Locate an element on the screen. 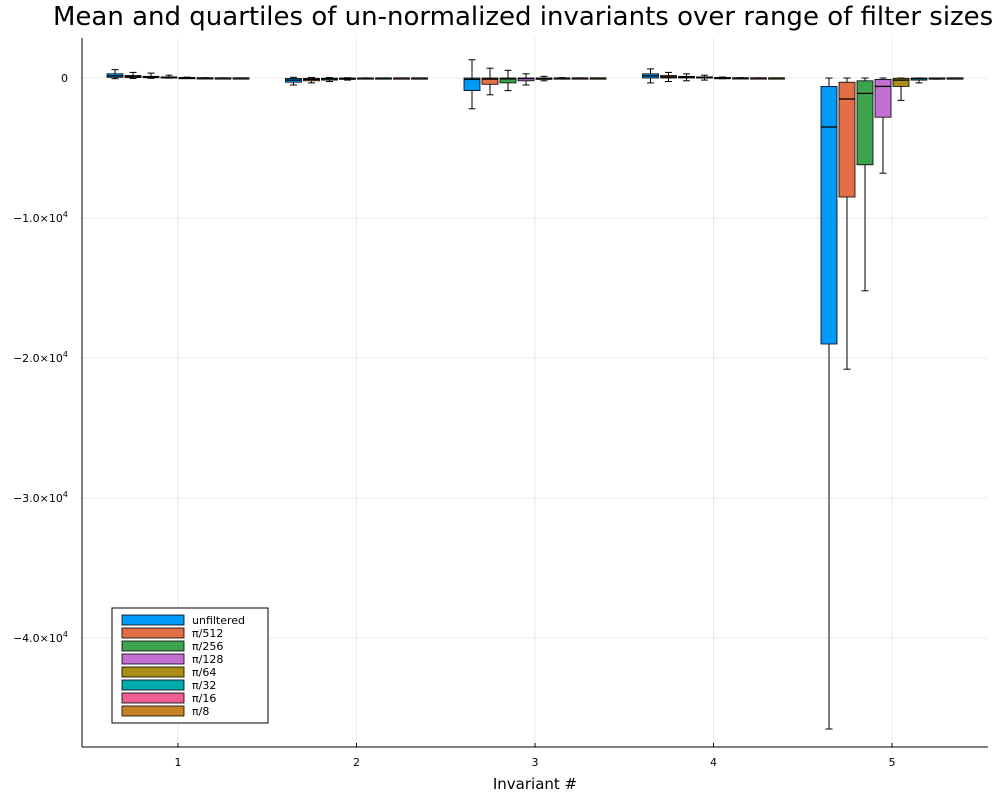 Image resolution: width=1000 pixels, height=800 pixels. y-tick-label: −1.0×10⁴ is located at coordinates (40, 217).